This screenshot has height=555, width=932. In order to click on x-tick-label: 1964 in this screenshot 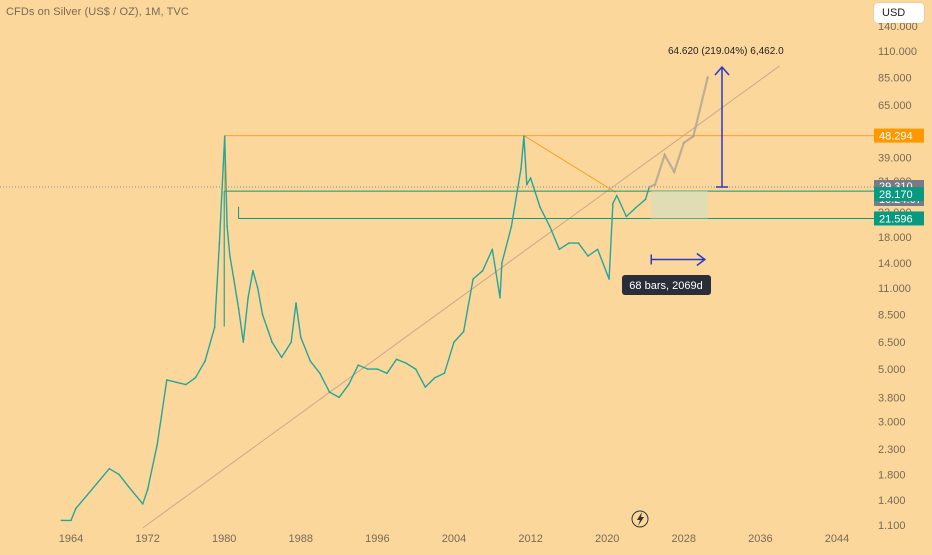, I will do `click(71, 539)`.